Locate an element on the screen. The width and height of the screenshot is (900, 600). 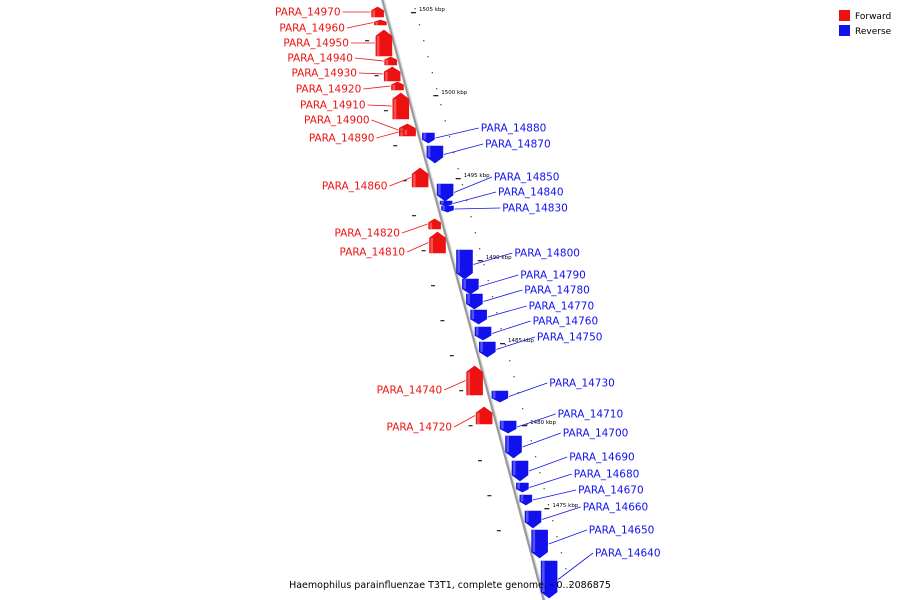
gene-label: PARA_14770 is located at coordinates (562, 307).